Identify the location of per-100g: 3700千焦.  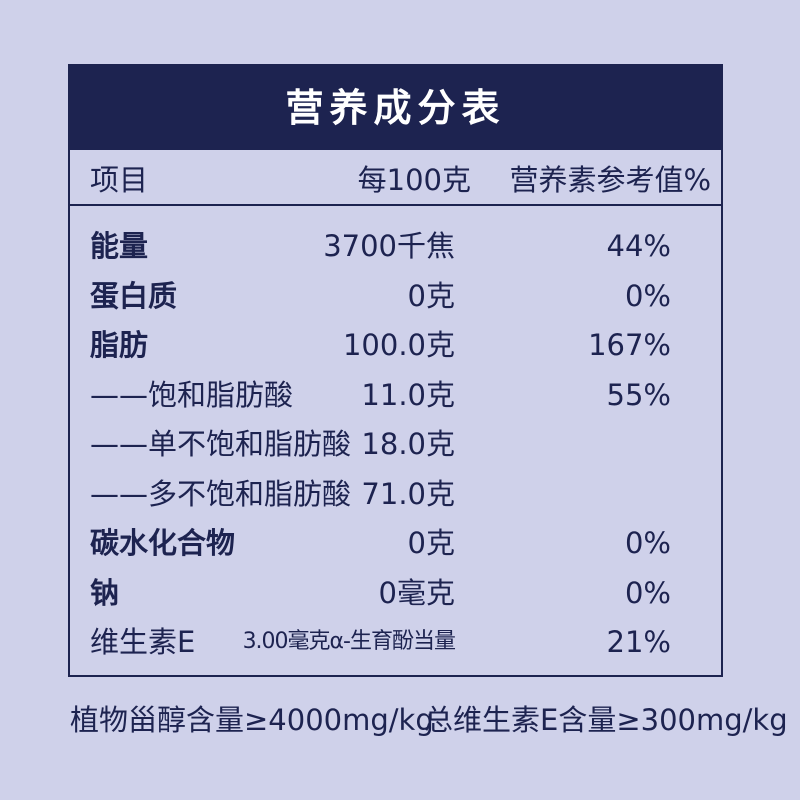
(389, 246).